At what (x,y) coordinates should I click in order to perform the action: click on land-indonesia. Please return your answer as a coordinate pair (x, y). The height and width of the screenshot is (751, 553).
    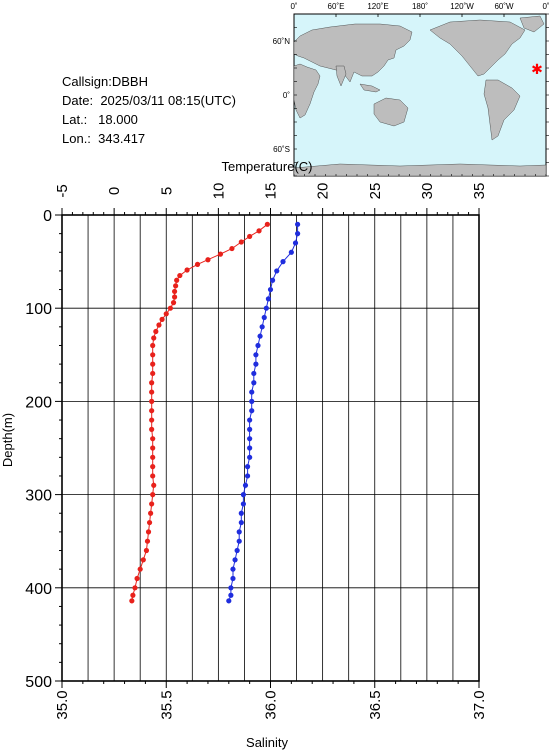
    Looking at the image, I should click on (370, 88).